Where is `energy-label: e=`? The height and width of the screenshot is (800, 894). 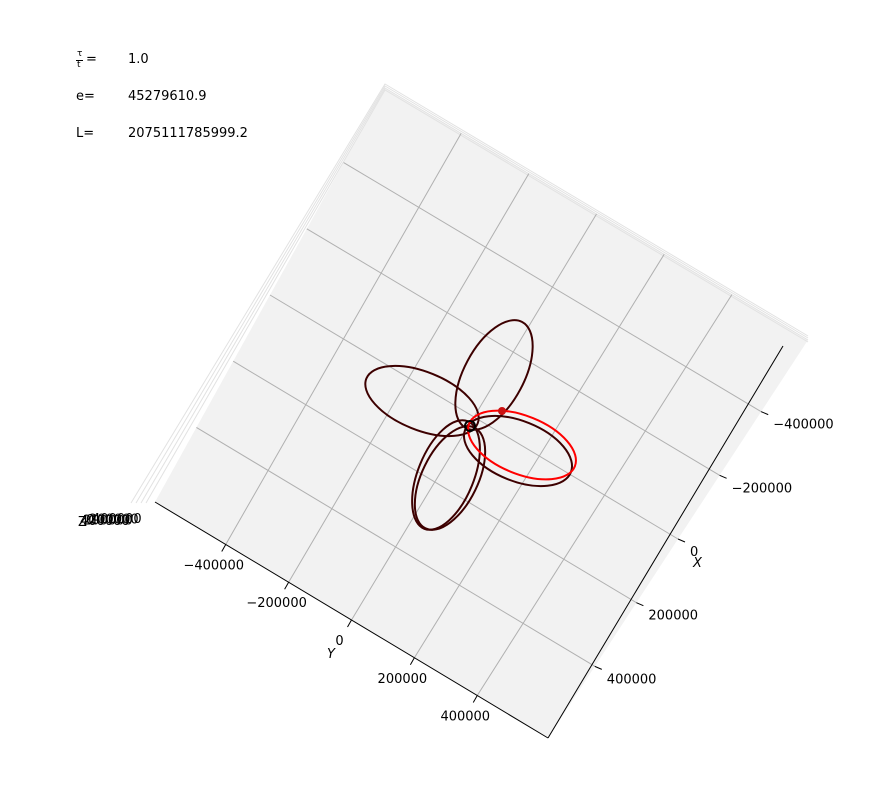
energy-label: e= is located at coordinates (85, 96).